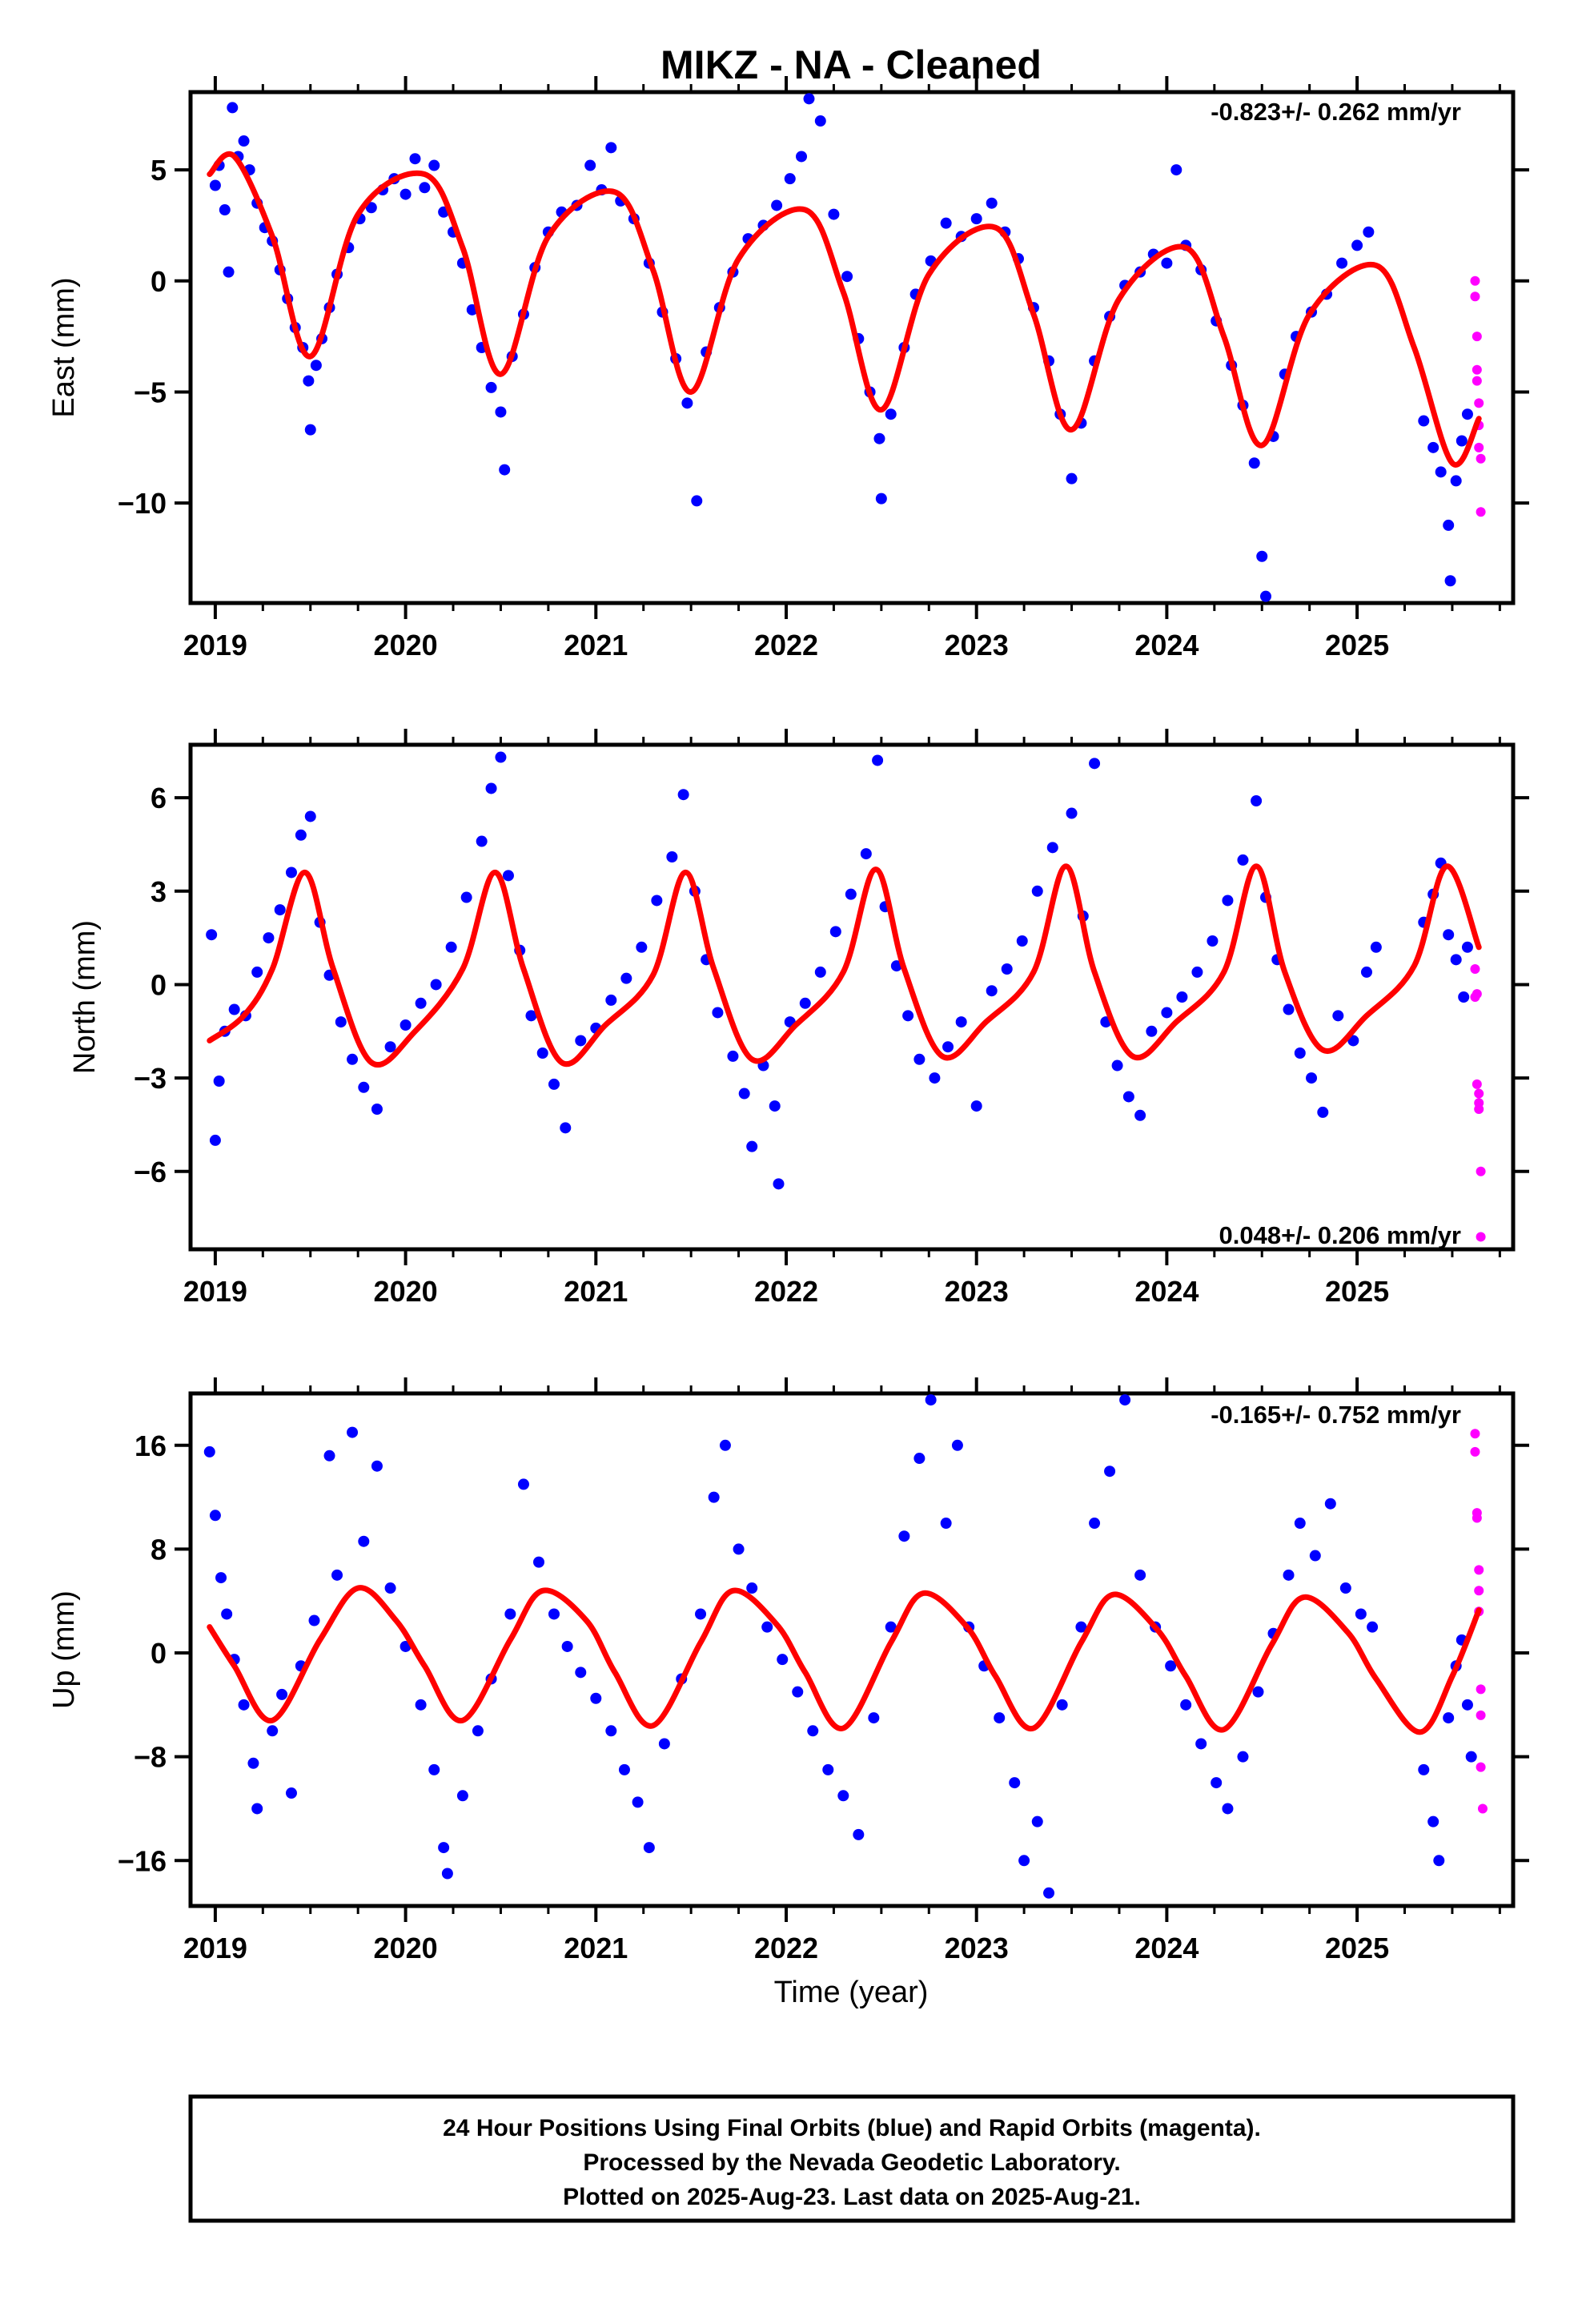  I want to click on x-tick-label: 2025, so click(1357, 1948).